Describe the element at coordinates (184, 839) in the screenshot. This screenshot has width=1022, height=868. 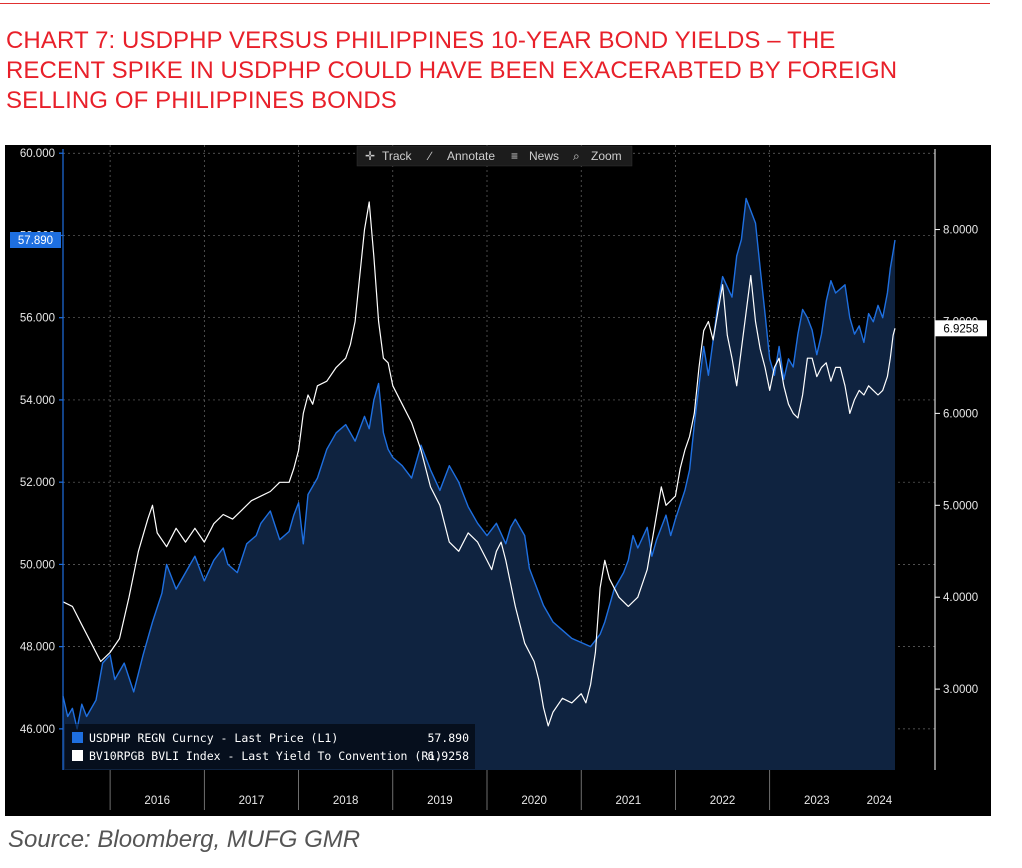
I see `source-note: Source: Bloomberg, MUFG GMR` at that location.